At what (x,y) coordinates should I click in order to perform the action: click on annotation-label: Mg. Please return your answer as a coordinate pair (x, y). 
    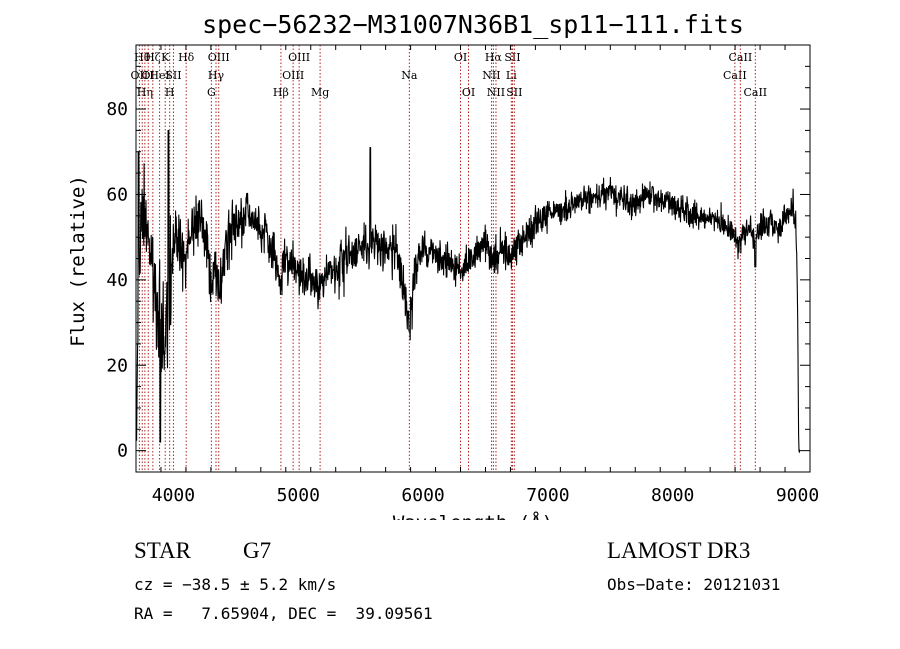
    Looking at the image, I should click on (320, 92).